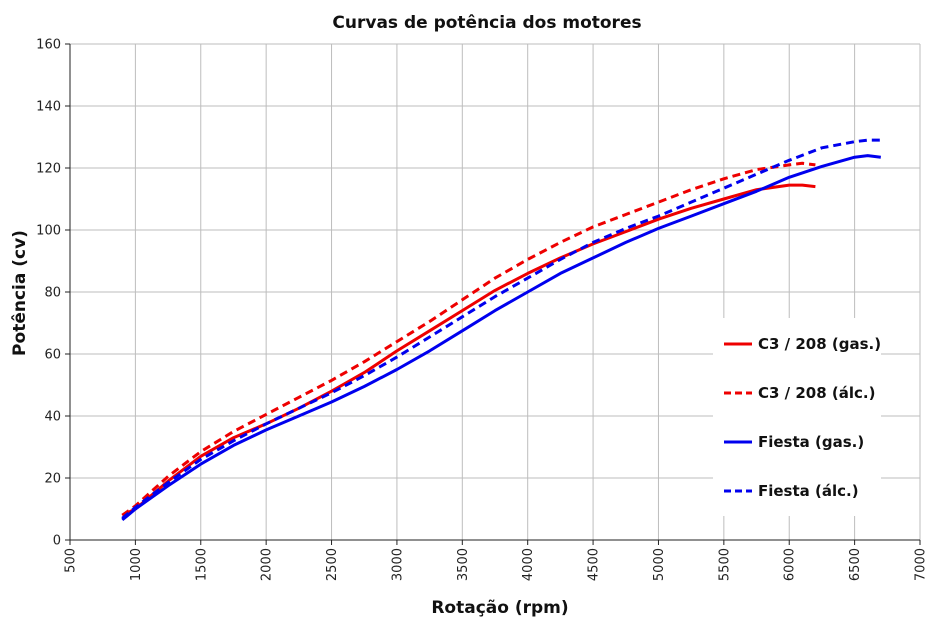  Describe the element at coordinates (811, 442) in the screenshot. I see `legend-label-2: Fiesta (gas.)` at that location.